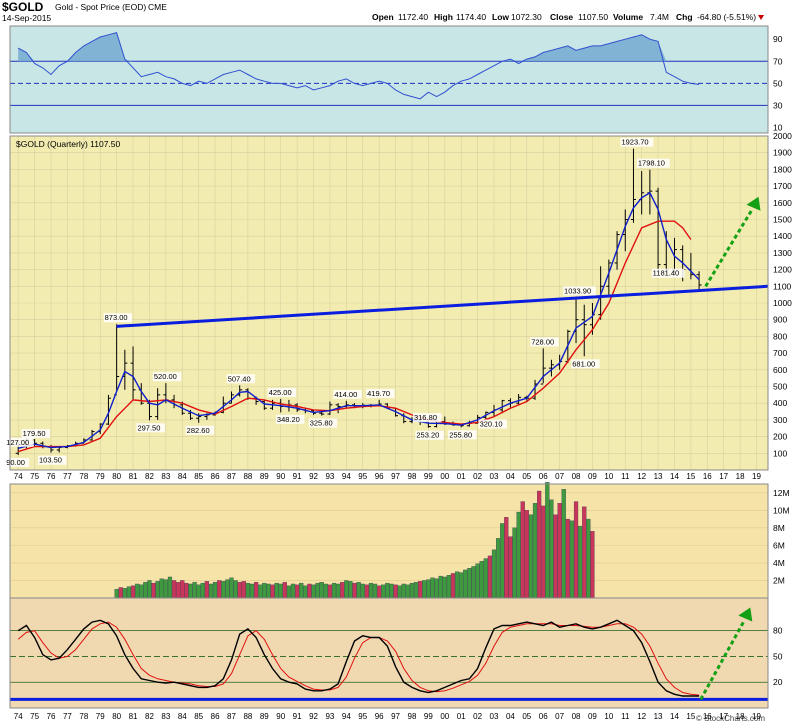  Describe the element at coordinates (745, 614) in the screenshot. I see `stochastic-arrowhead-icon` at that location.